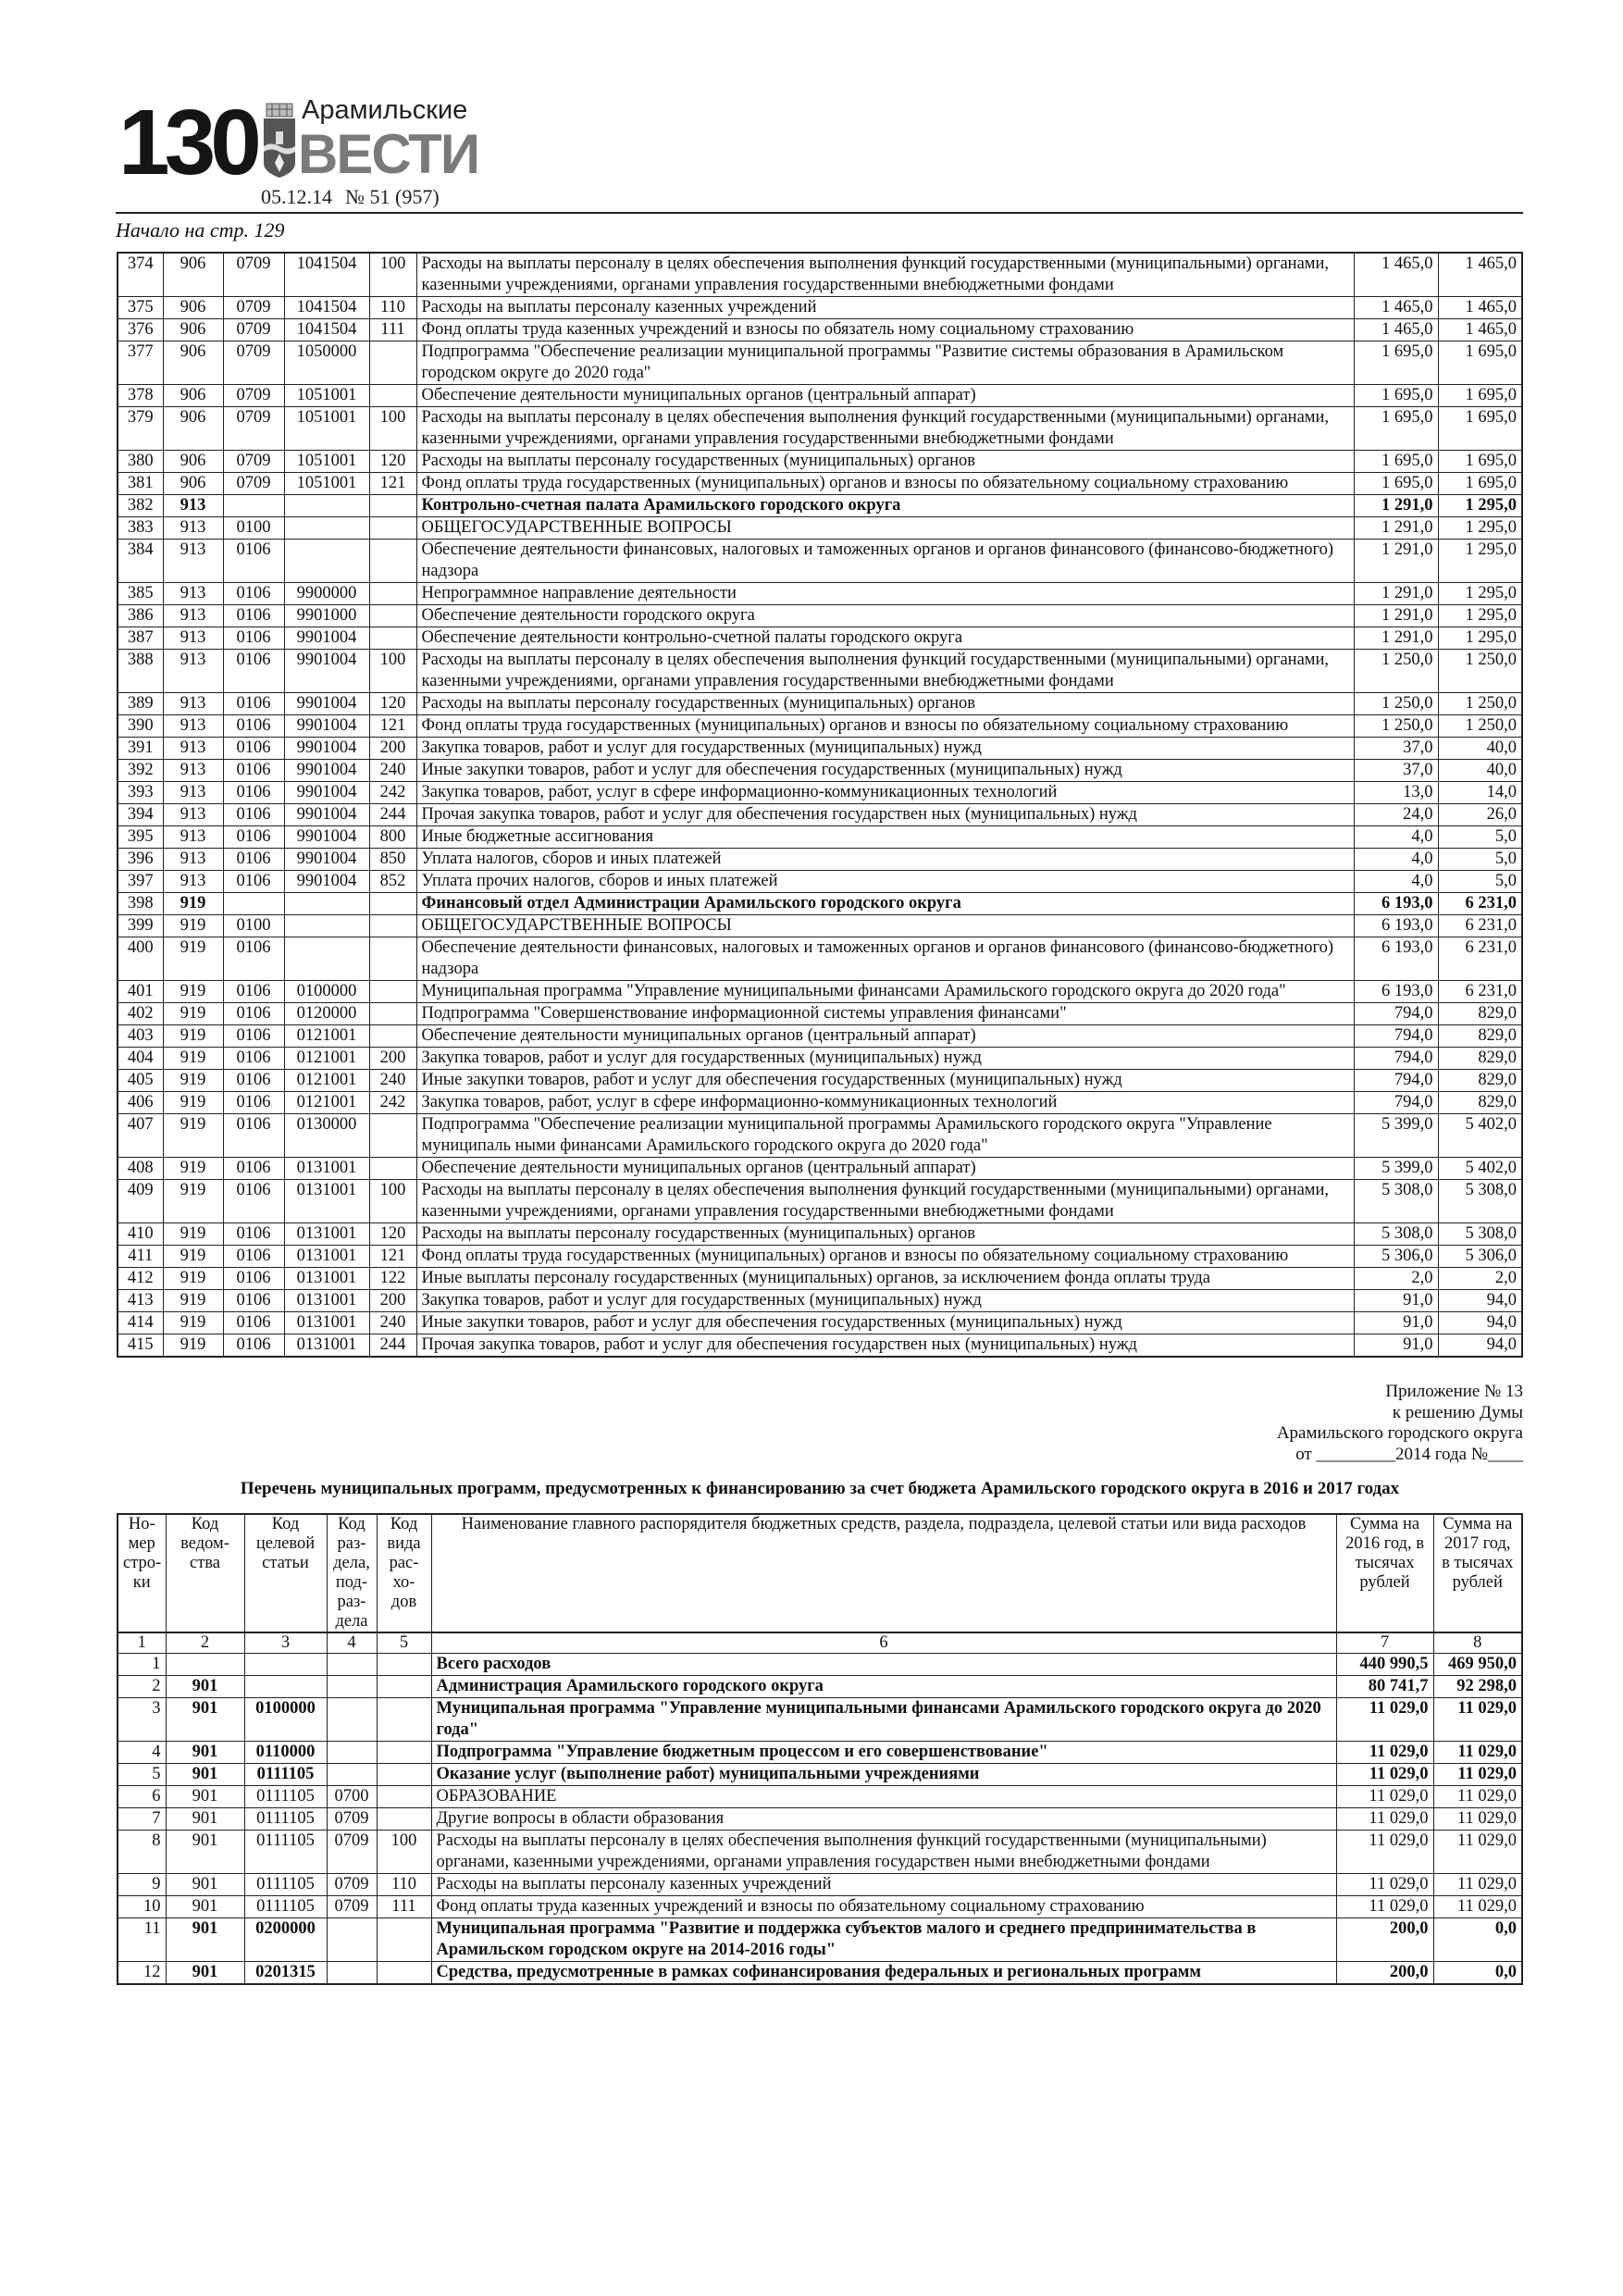  Describe the element at coordinates (140, 1036) in the screenshot. I see `row-number: 403` at that location.